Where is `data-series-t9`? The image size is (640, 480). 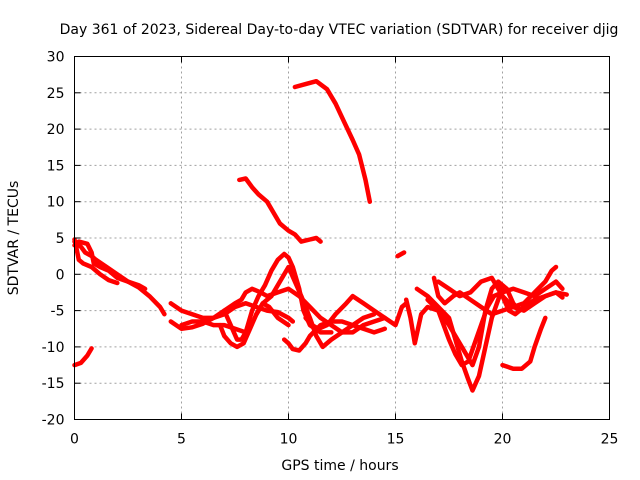 data-series-t9 is located at coordinates (254, 325).